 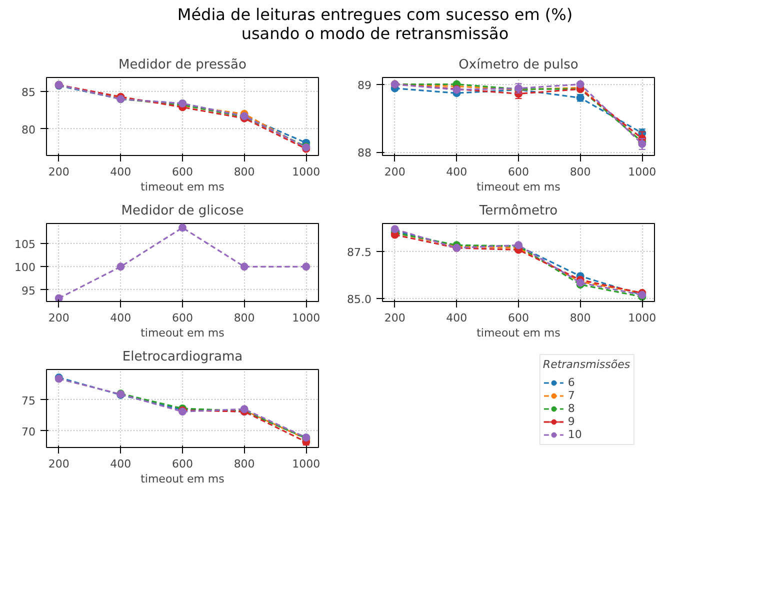 I want to click on y-tick-label: 75, so click(x=29, y=401).